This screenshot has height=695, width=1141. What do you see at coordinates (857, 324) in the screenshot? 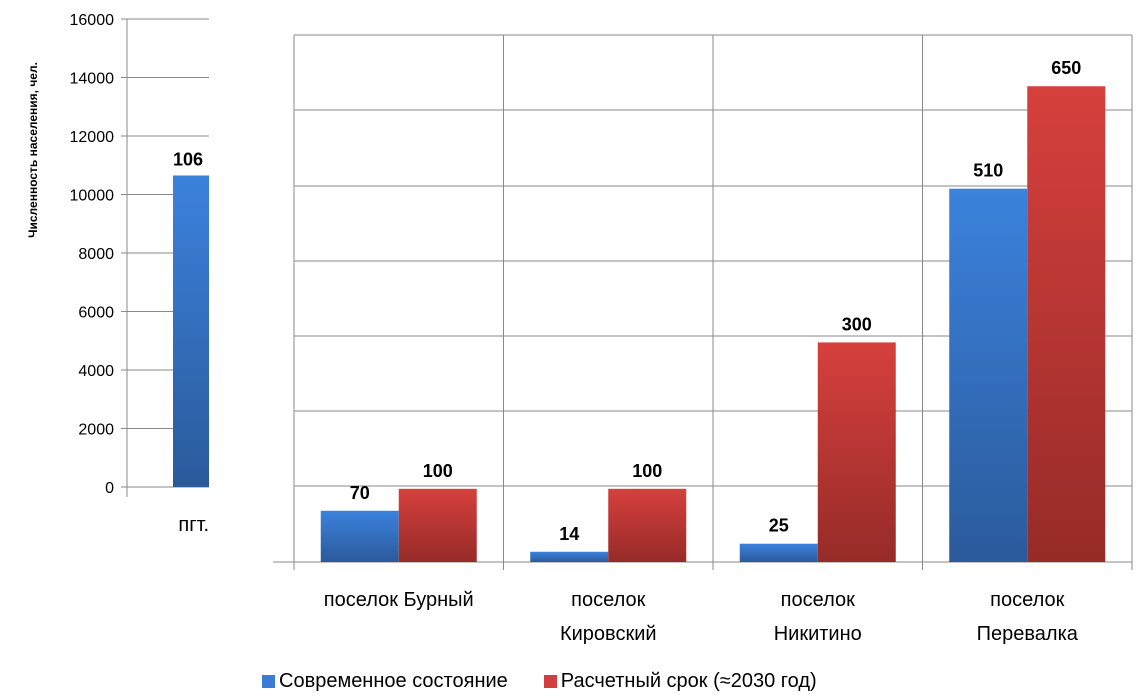
I see `data-label-forecast: 300` at bounding box center [857, 324].